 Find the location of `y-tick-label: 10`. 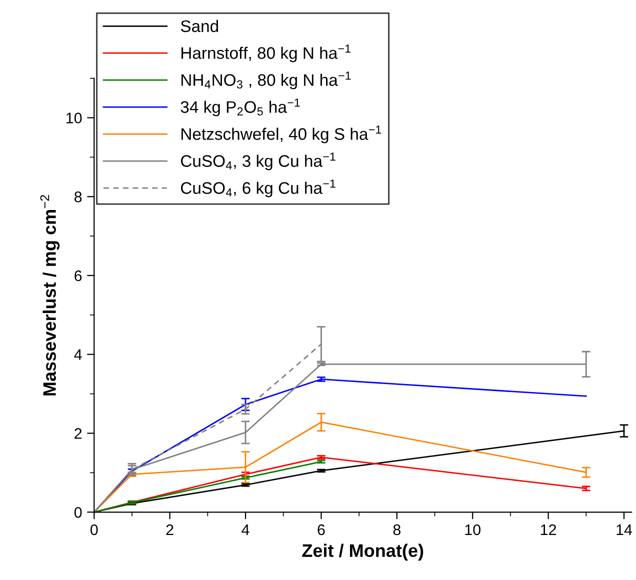

y-tick-label: 10 is located at coordinates (74, 118).